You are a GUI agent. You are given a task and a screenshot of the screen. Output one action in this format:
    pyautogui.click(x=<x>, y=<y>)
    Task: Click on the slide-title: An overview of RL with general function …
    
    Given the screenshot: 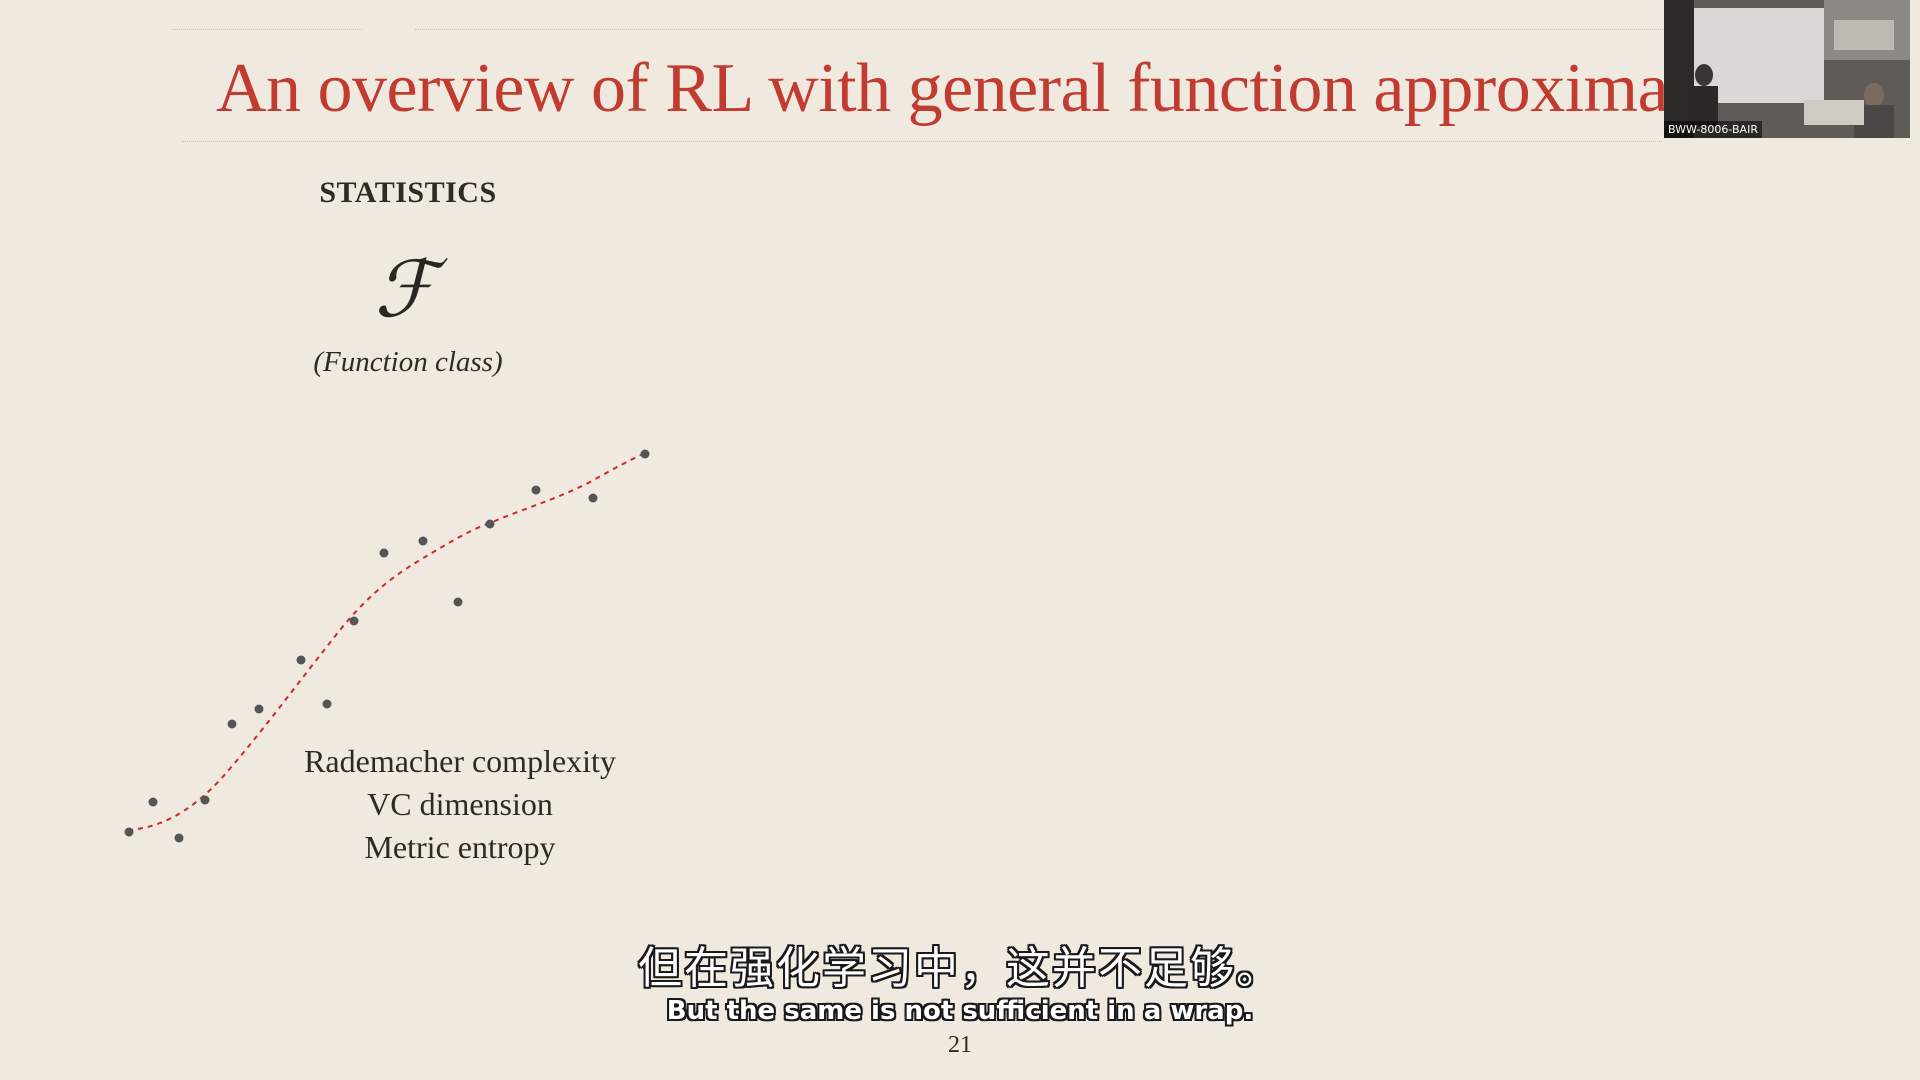 What is the action you would take?
    pyautogui.click(x=941, y=88)
    